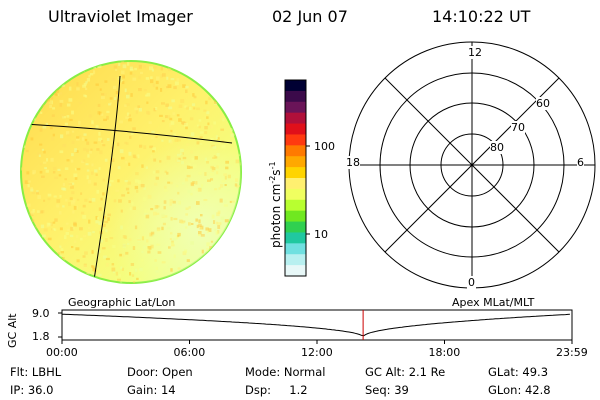 This screenshot has height=400, width=600. Describe the element at coordinates (518, 372) in the screenshot. I see `glat-info: GLat: 49.3` at that location.